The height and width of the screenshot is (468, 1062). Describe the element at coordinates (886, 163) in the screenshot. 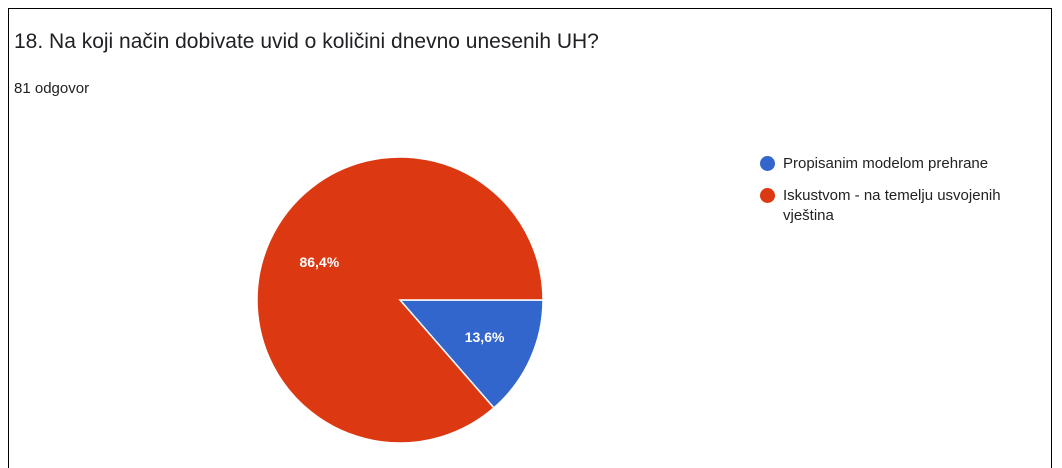

I see `legend-label: Propisanim modelom prehrane` at that location.